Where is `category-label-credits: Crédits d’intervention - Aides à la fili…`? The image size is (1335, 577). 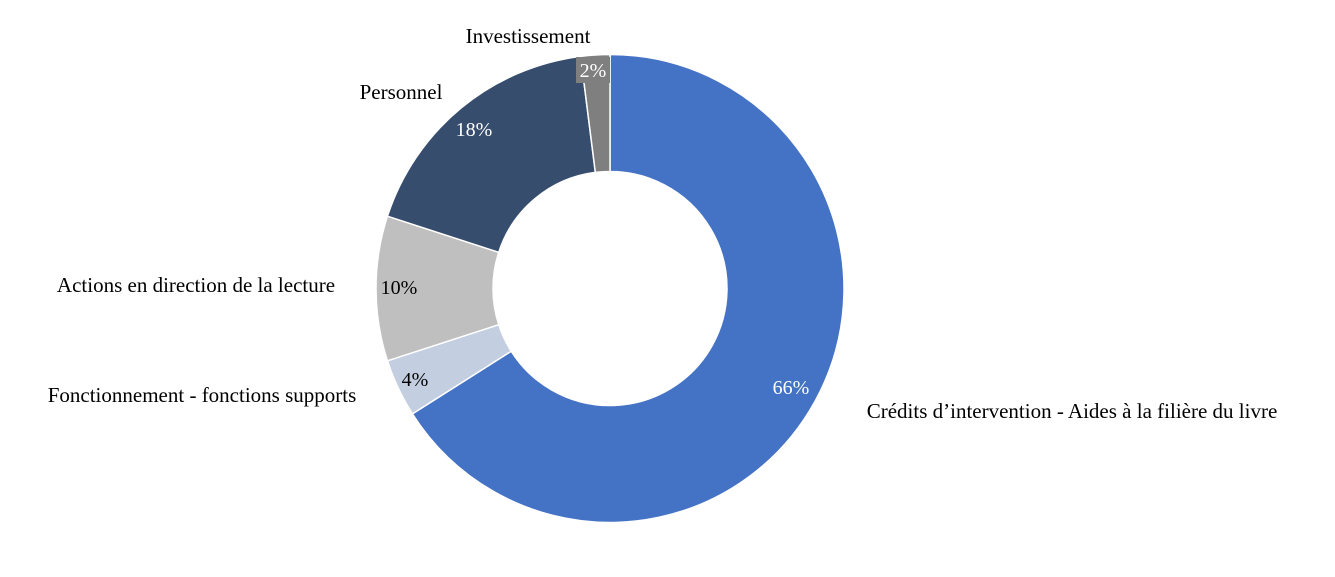 category-label-credits: Crédits d’intervention - Aides à la fili… is located at coordinates (1072, 411).